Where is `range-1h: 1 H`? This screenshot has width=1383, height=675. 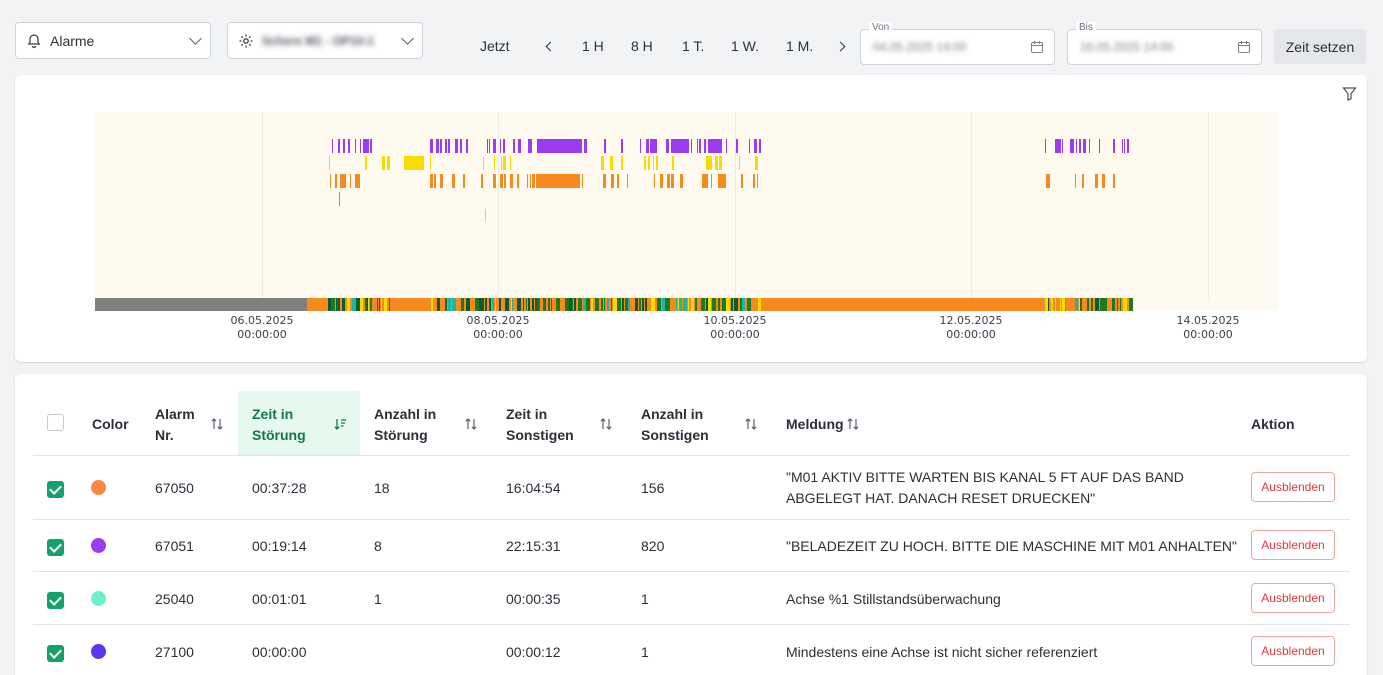
range-1h: 1 H is located at coordinates (593, 46).